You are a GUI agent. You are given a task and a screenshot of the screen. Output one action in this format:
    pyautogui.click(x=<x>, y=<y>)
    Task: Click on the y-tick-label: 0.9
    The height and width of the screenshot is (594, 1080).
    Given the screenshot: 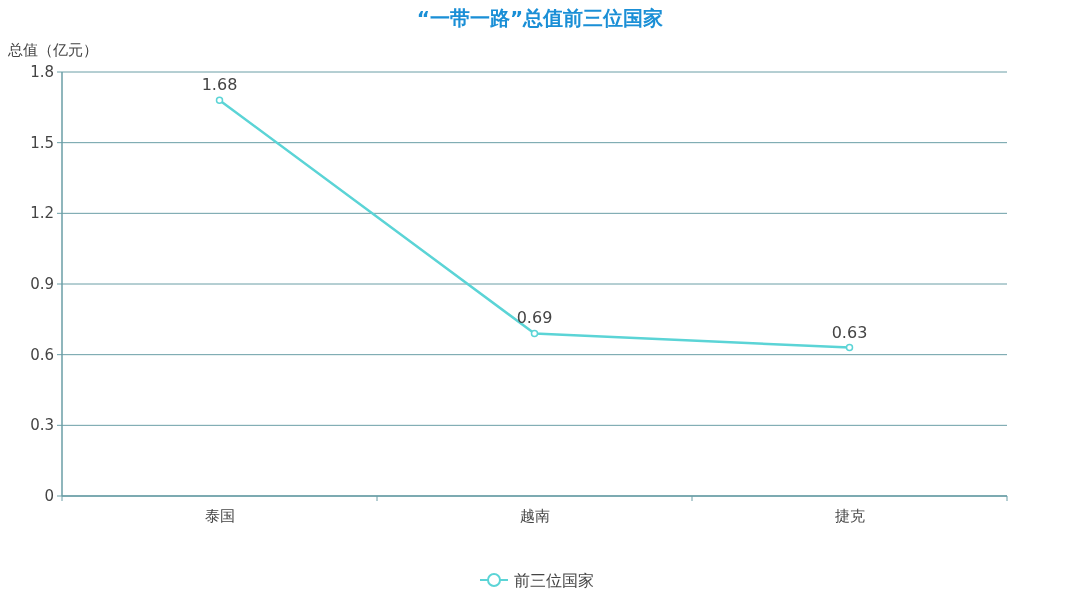 What is the action you would take?
    pyautogui.click(x=42, y=284)
    